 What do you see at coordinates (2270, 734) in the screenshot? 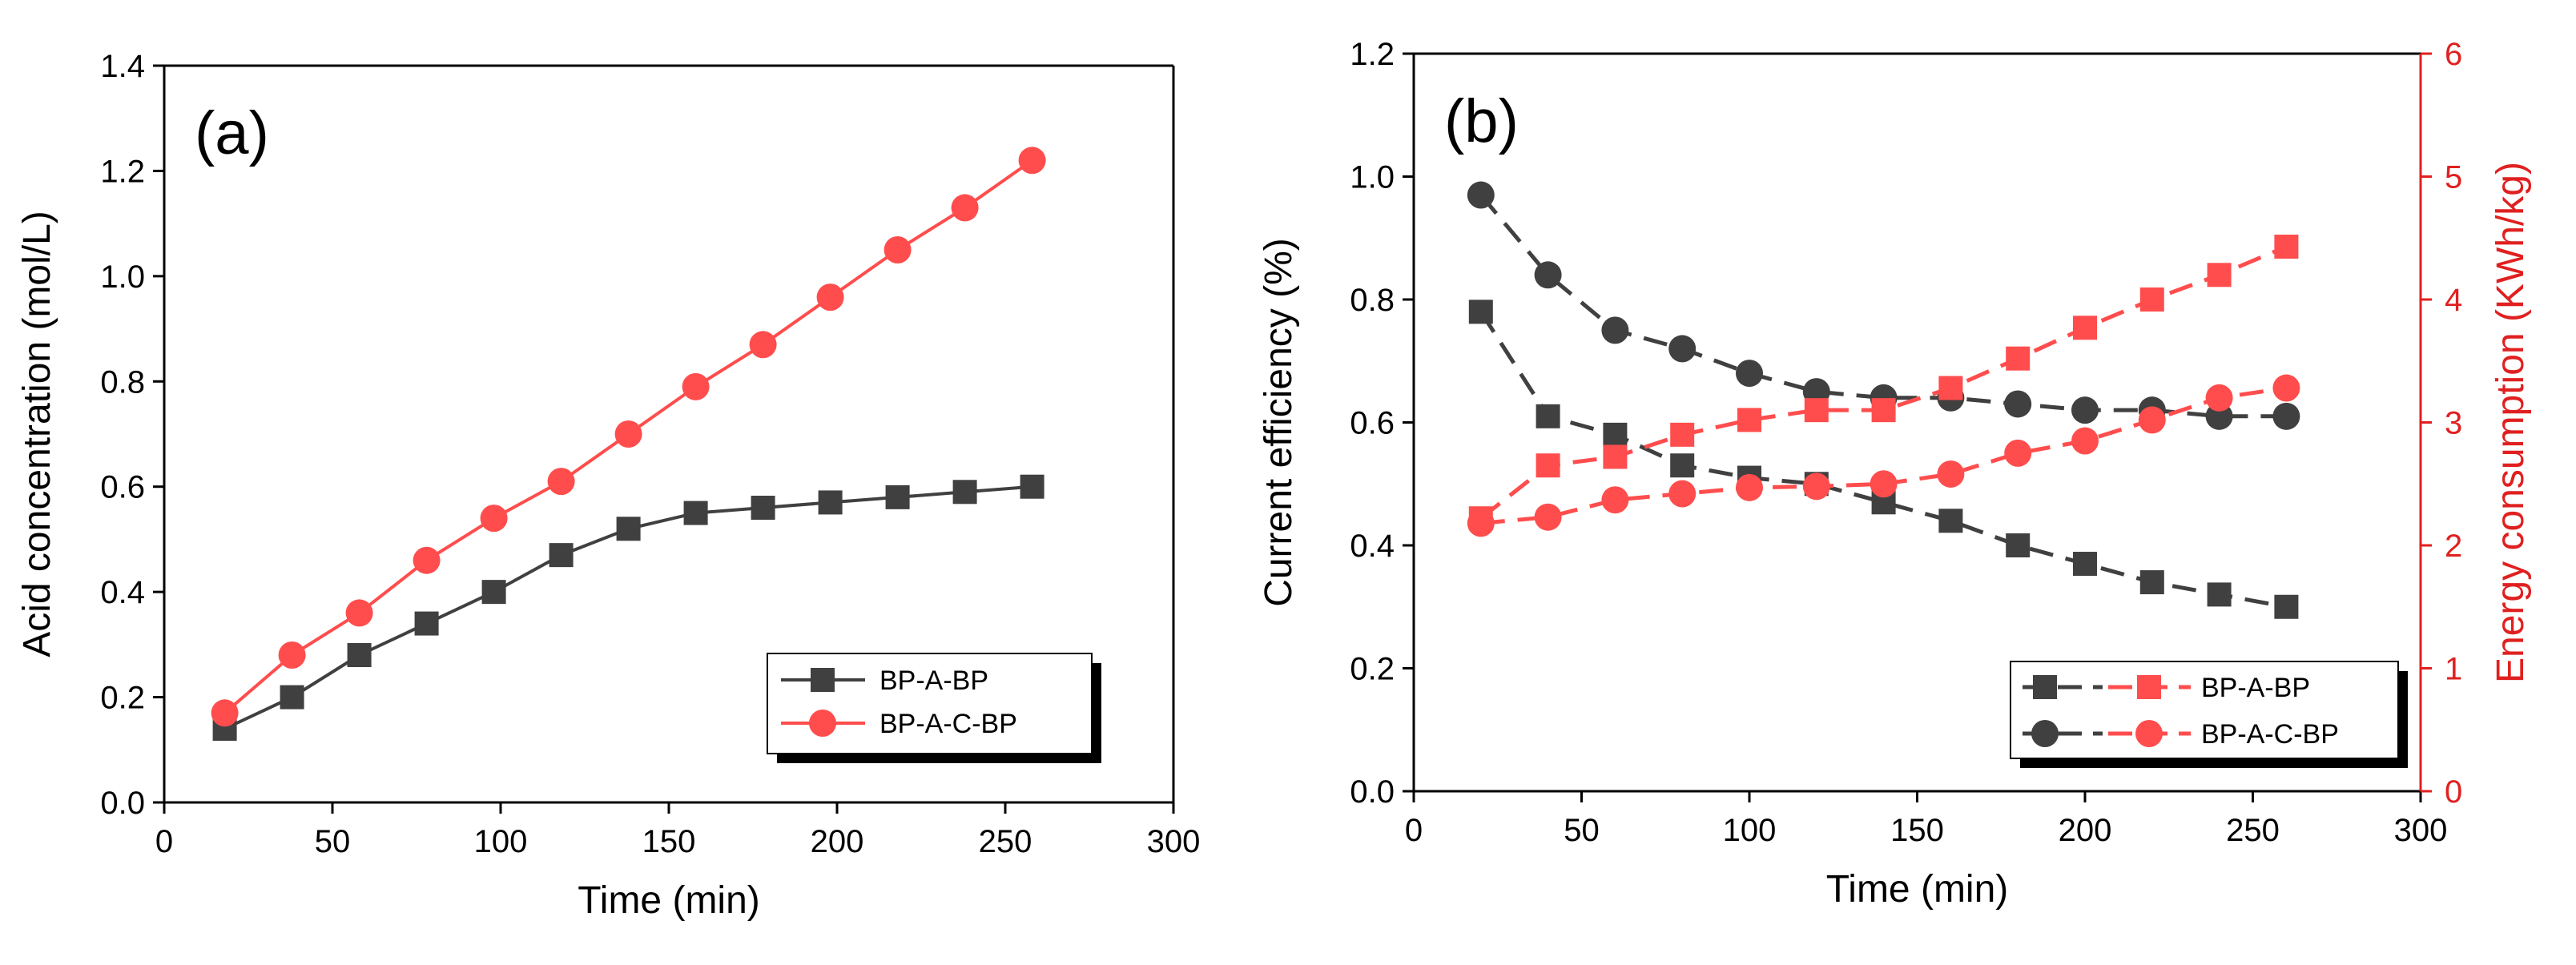
I see `legend-label-1: BP-A-C-BP` at bounding box center [2270, 734].